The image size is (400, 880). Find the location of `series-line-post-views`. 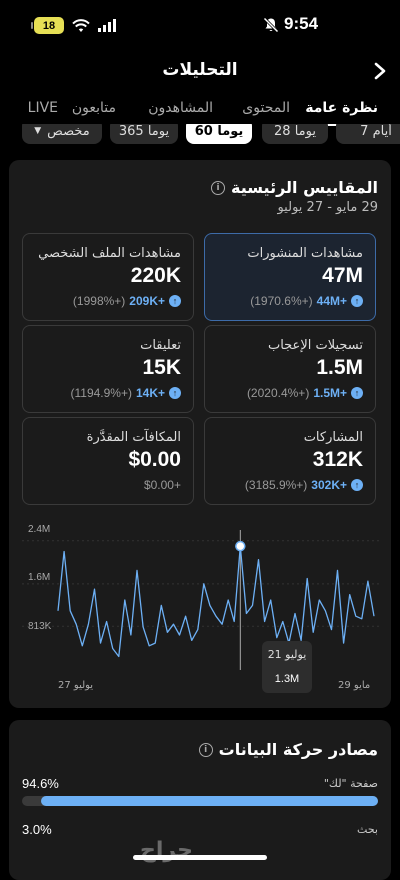

series-line-post-views is located at coordinates (216, 601).